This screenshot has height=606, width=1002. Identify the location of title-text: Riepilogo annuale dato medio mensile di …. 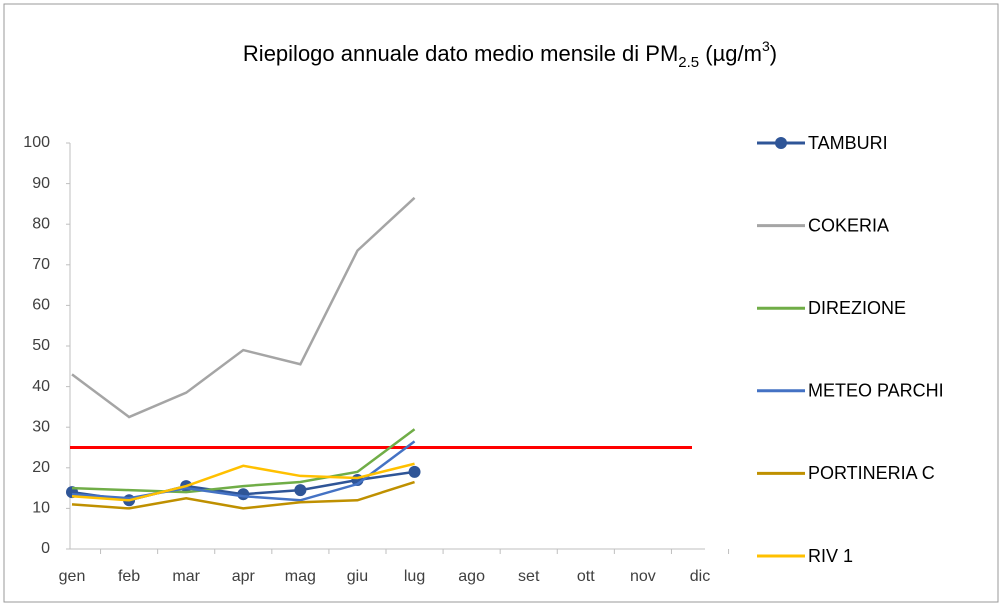
(460, 53).